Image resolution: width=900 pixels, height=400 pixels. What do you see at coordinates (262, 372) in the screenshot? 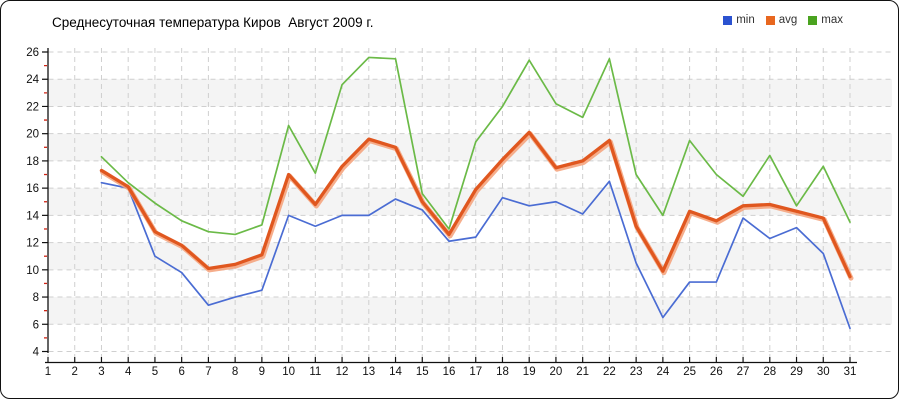
I see `x-tick-label: 9` at bounding box center [262, 372].